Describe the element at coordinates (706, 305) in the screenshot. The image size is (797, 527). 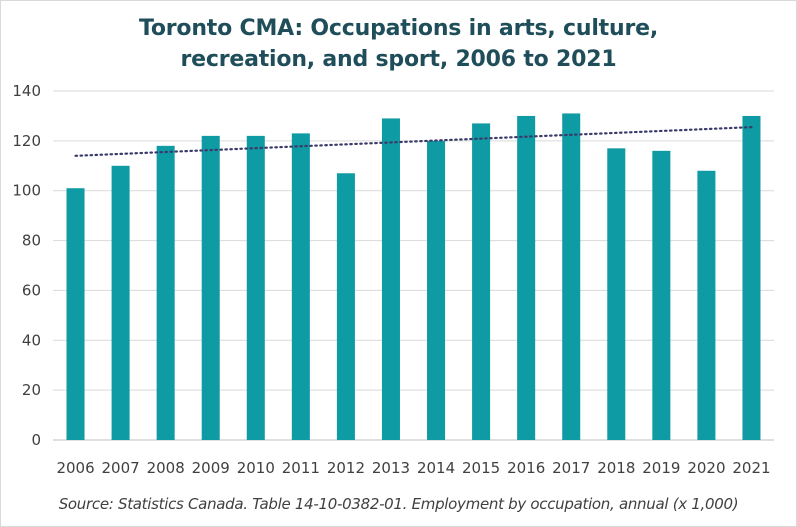
I see `bar-2020` at that location.